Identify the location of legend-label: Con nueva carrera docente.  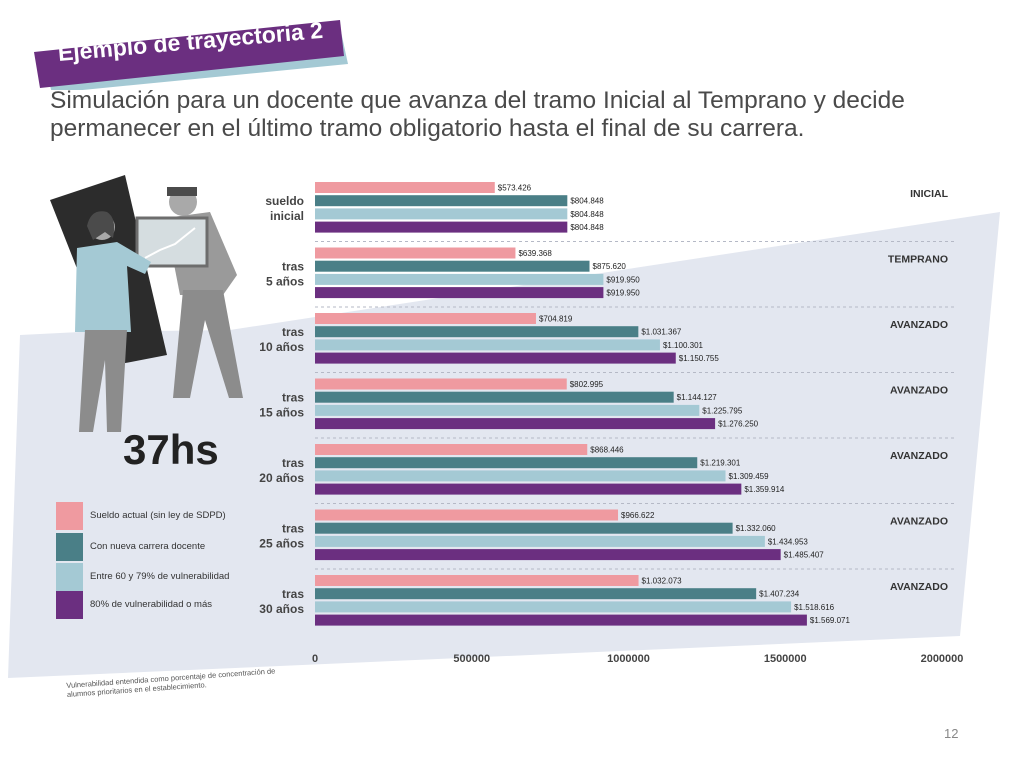
(148, 546).